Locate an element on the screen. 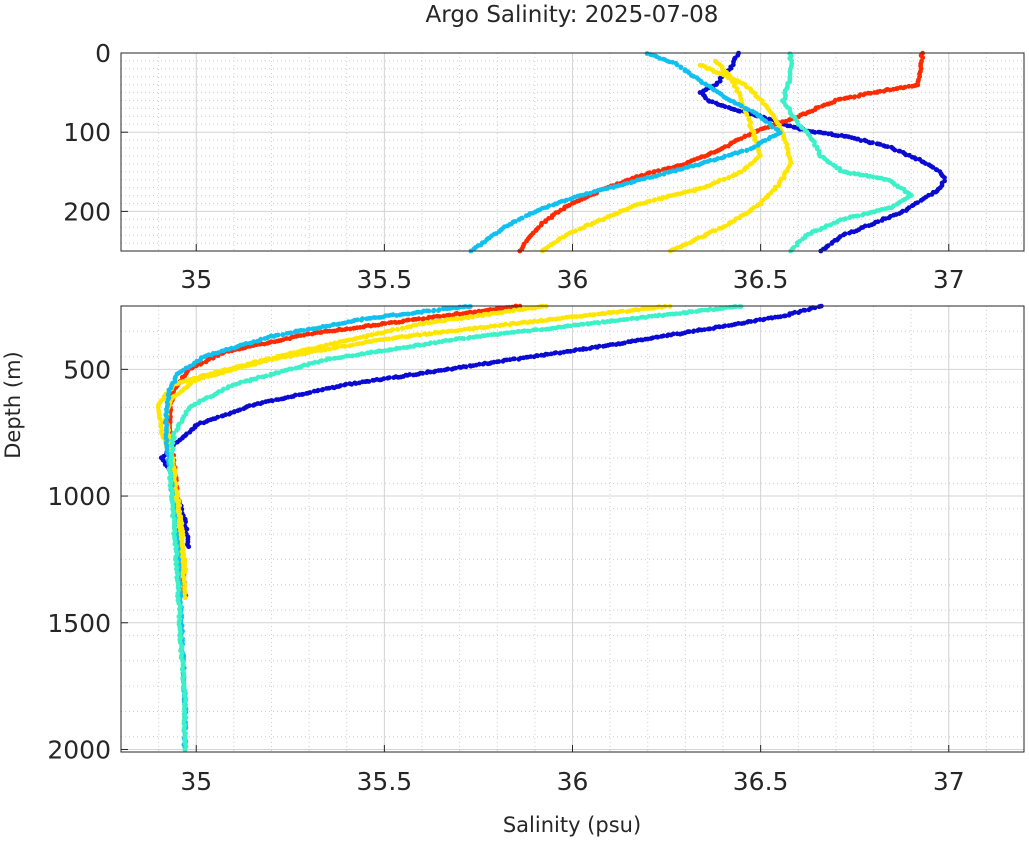  x-tick-label: 36 is located at coordinates (573, 781).